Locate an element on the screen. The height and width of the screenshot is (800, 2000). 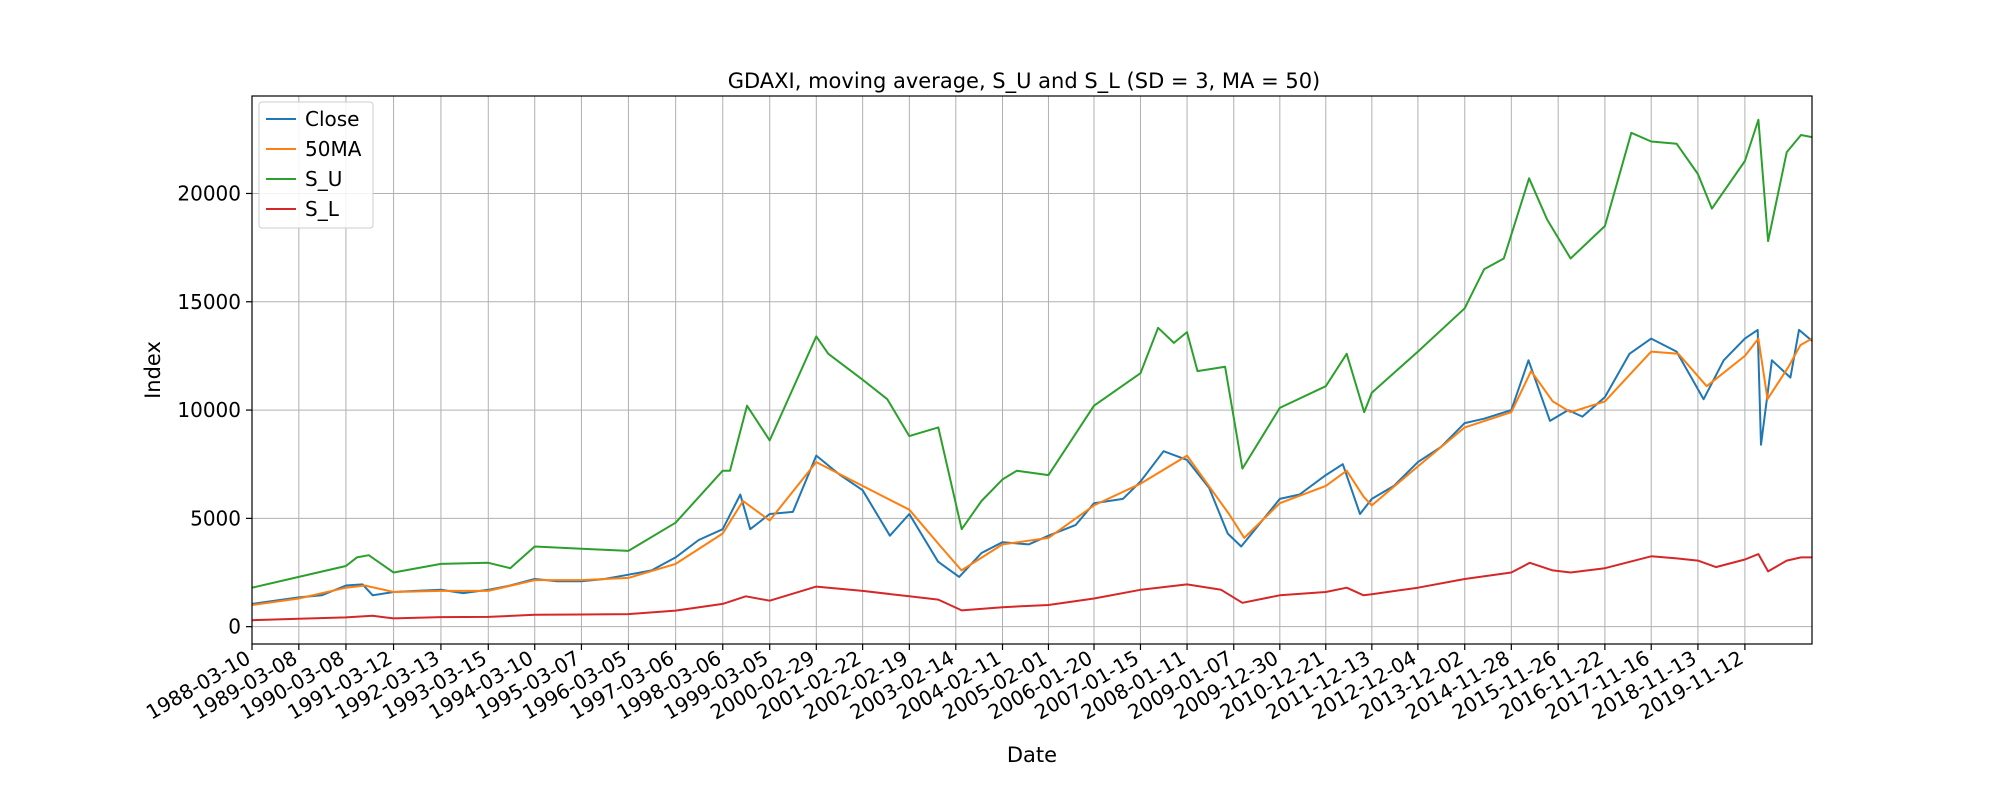
y-tick-label: 0 is located at coordinates (234, 627).